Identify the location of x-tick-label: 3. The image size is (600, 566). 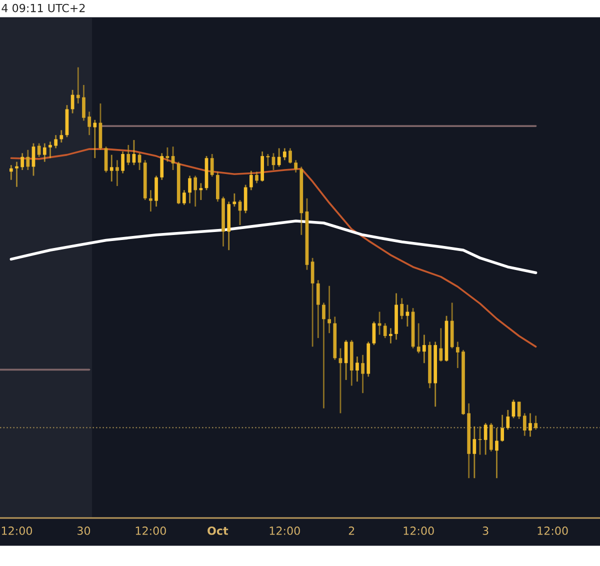
(485, 530).